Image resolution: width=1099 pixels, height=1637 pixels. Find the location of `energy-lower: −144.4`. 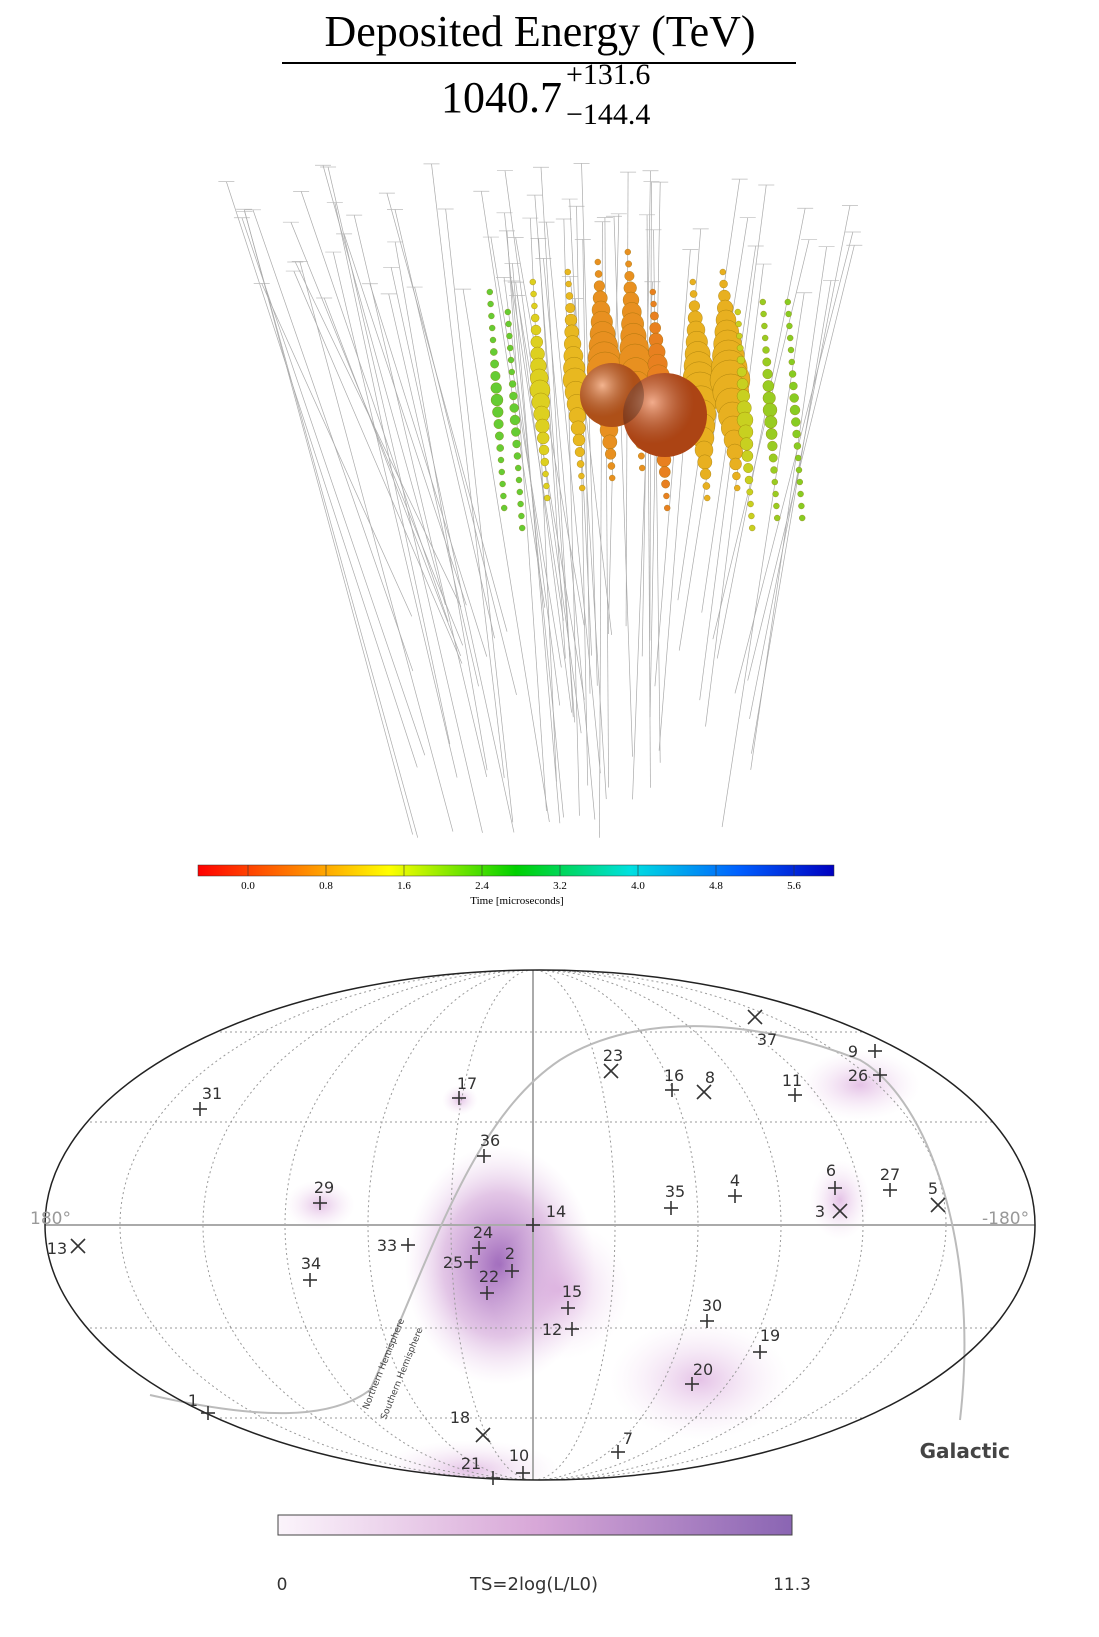

energy-lower: −144.4 is located at coordinates (608, 114).